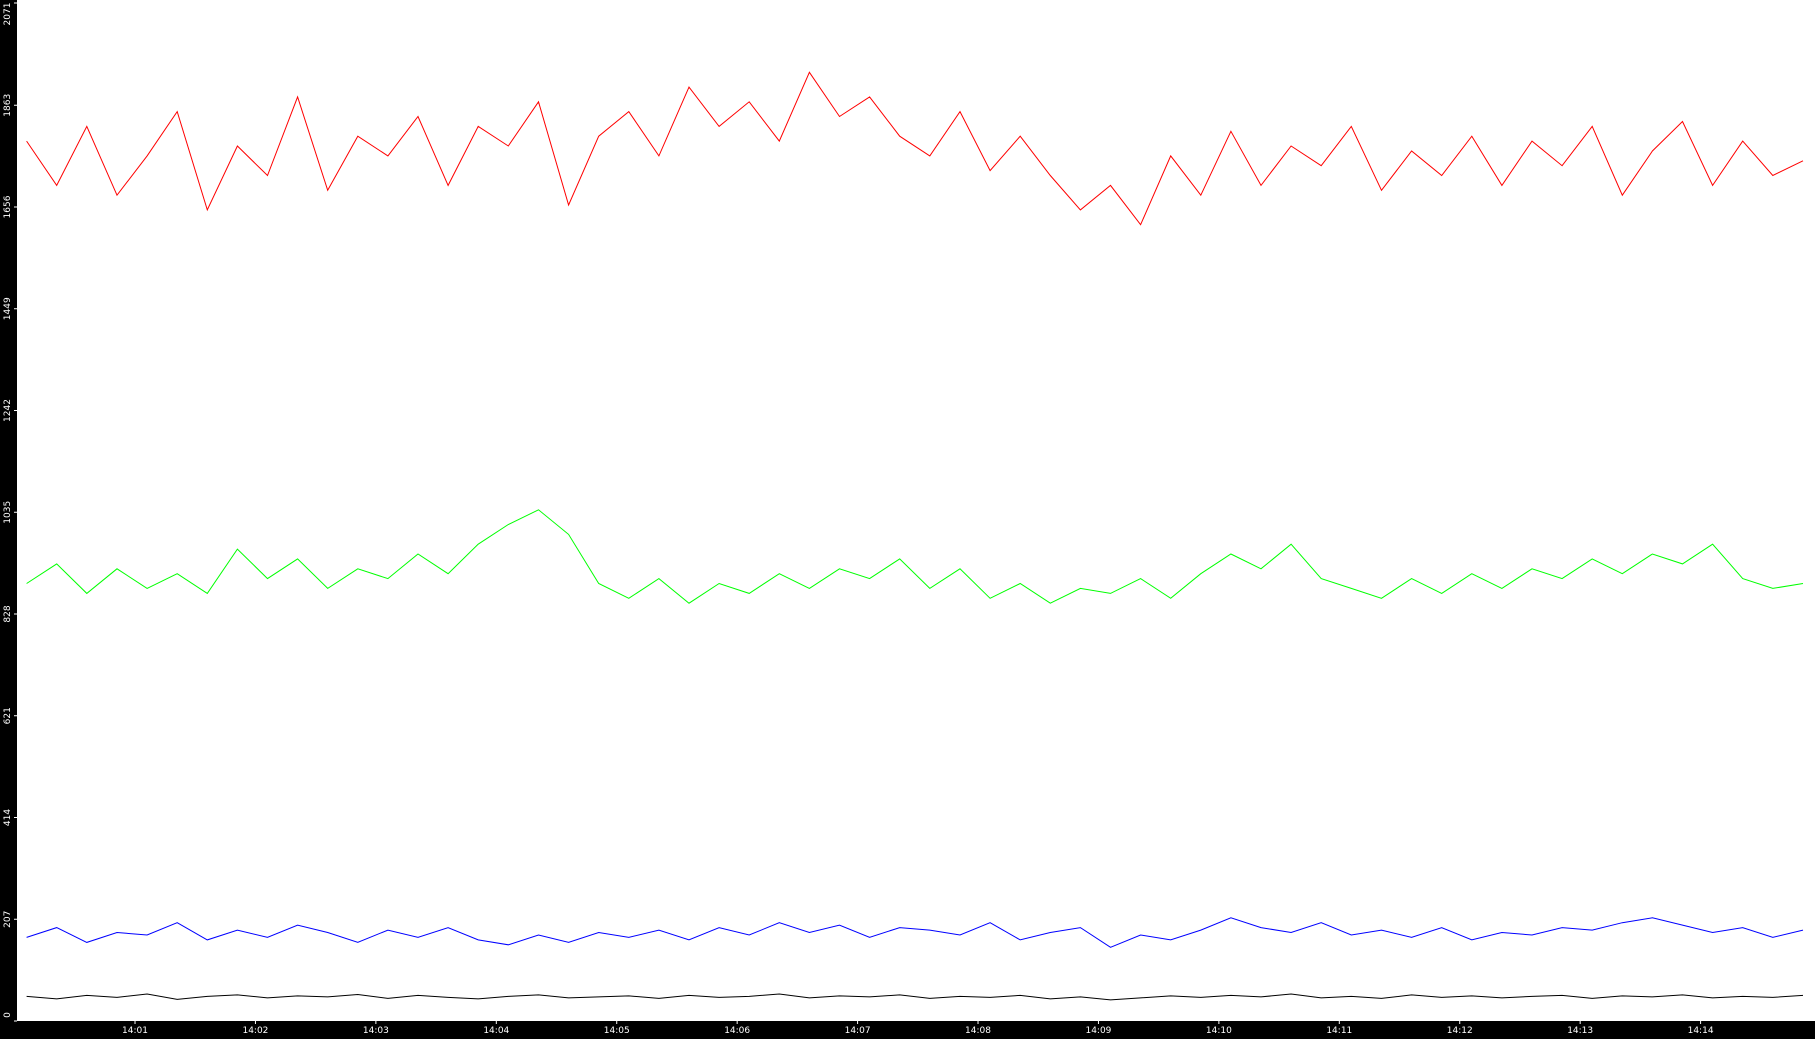 This screenshot has height=1039, width=1815. What do you see at coordinates (135, 1031) in the screenshot?
I see `x-tick-label: 14:01` at bounding box center [135, 1031].